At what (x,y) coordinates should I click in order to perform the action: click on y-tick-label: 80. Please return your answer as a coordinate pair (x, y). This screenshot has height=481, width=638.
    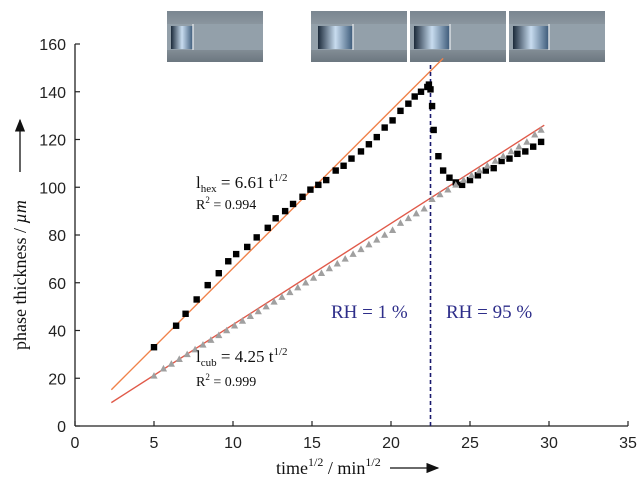
    Looking at the image, I should click on (57, 236).